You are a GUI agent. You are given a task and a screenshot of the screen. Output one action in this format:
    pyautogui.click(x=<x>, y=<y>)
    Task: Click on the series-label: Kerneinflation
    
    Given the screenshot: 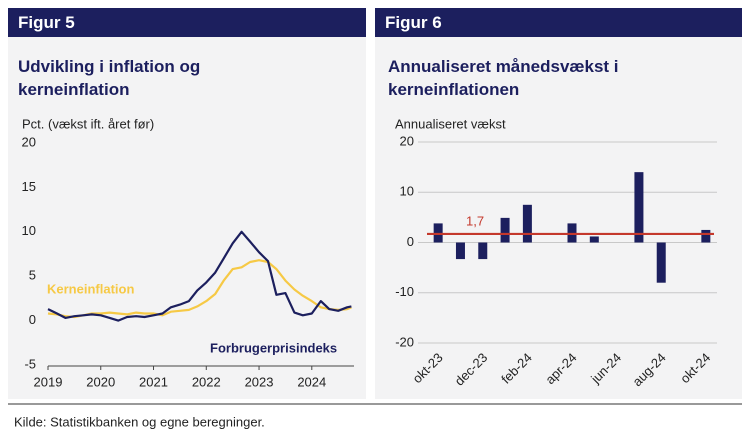 What is the action you would take?
    pyautogui.click(x=90, y=288)
    